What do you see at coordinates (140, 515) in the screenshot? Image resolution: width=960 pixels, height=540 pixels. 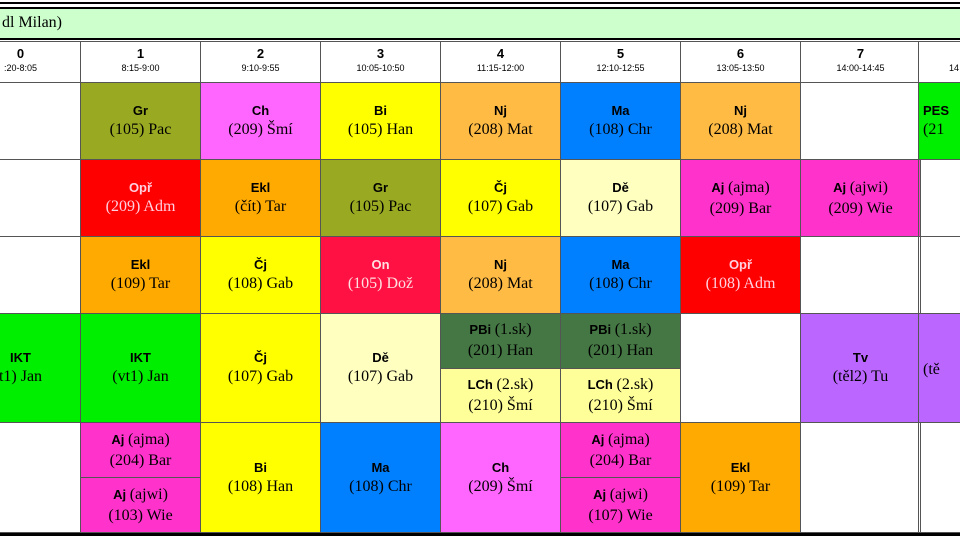 I see `room-teacher: (103) Wie` at bounding box center [140, 515].